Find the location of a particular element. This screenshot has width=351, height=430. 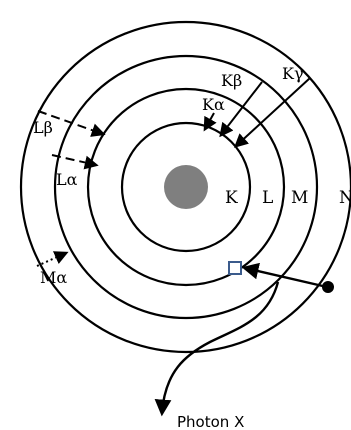

nucleus is located at coordinates (186, 187).